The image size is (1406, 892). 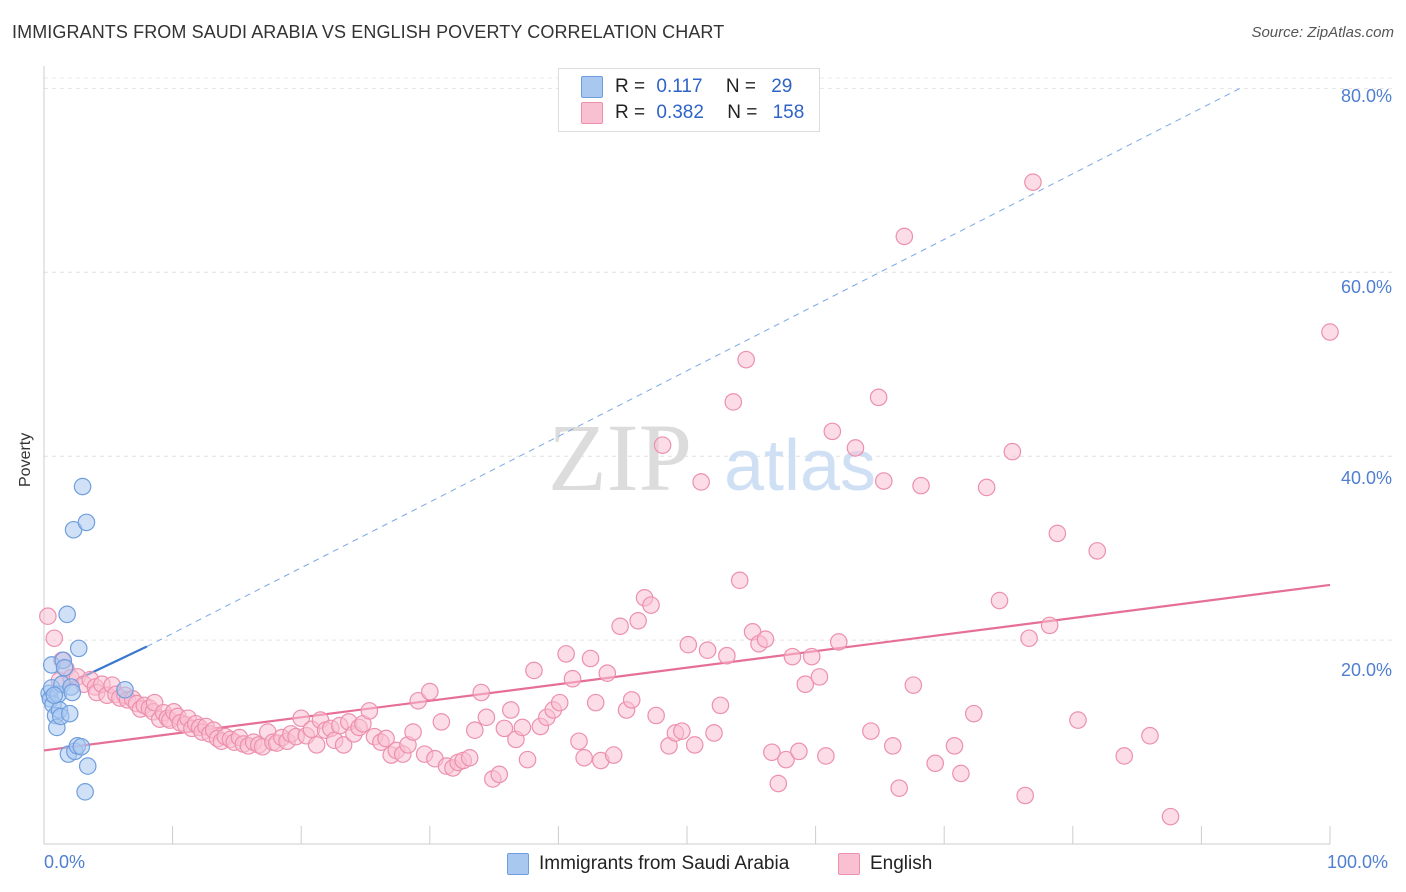 I want to click on legend-swatch-english, so click(x=592, y=113).